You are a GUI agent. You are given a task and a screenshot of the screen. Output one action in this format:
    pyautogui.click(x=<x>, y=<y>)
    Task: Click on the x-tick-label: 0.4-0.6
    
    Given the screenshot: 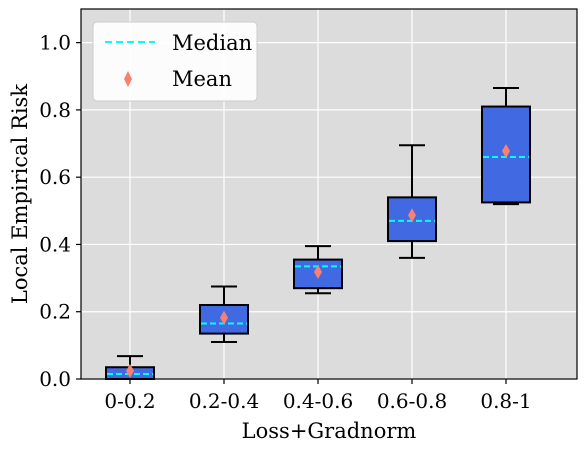 What is the action you would take?
    pyautogui.click(x=318, y=401)
    